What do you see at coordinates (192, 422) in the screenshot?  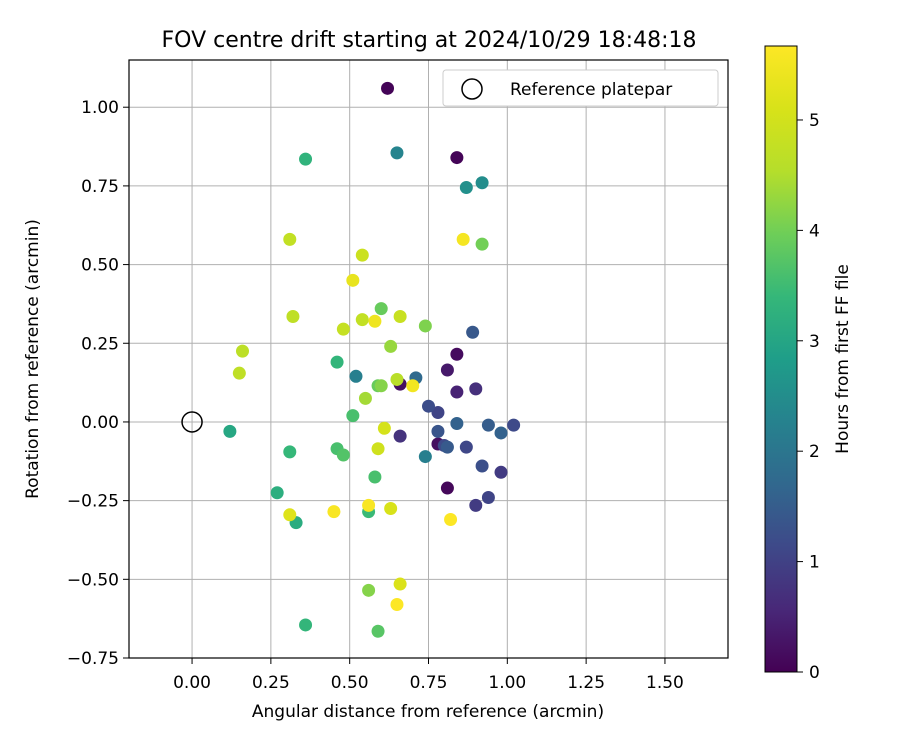 I see `reference-platepar-marker` at bounding box center [192, 422].